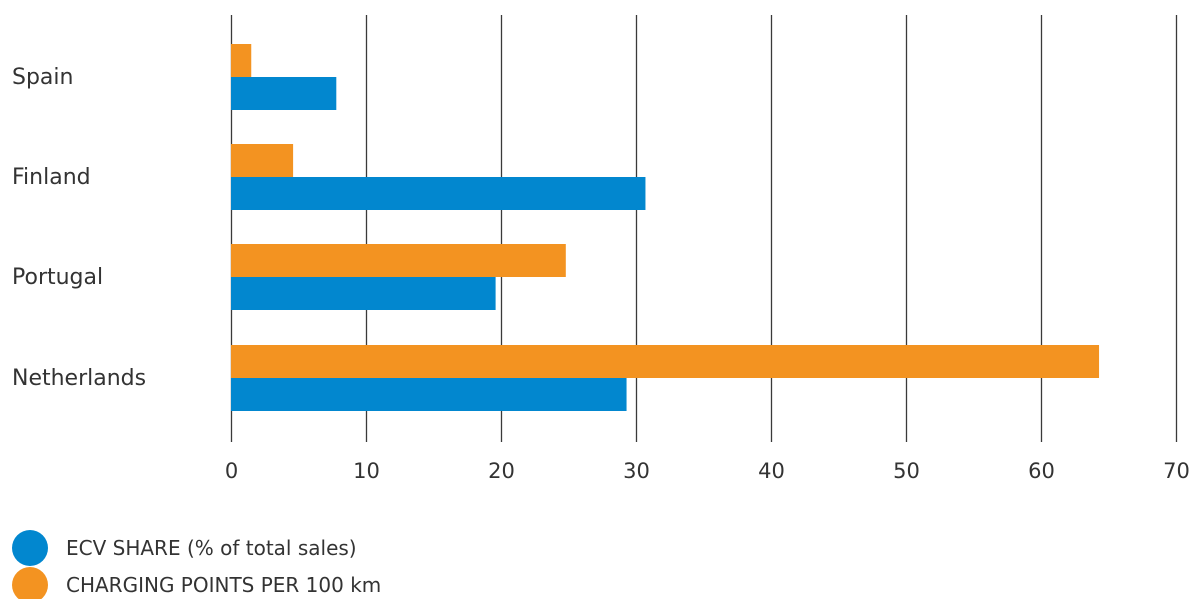 The height and width of the screenshot is (599, 1197). Describe the element at coordinates (284, 93) in the screenshot. I see `bar-spain-ecv-share` at that location.